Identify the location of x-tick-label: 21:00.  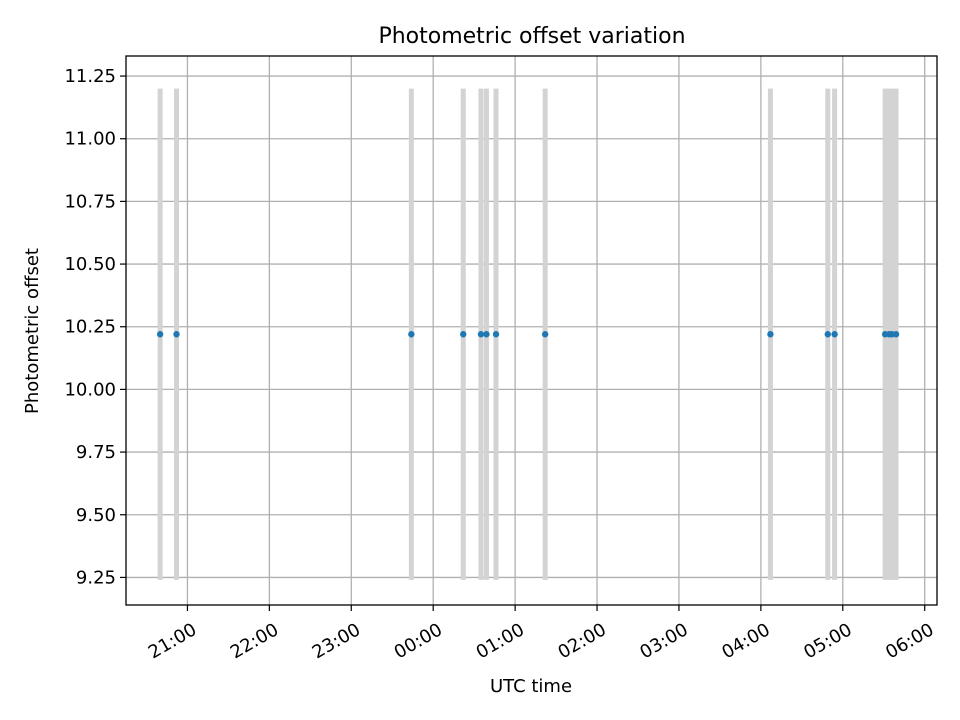
(172, 641).